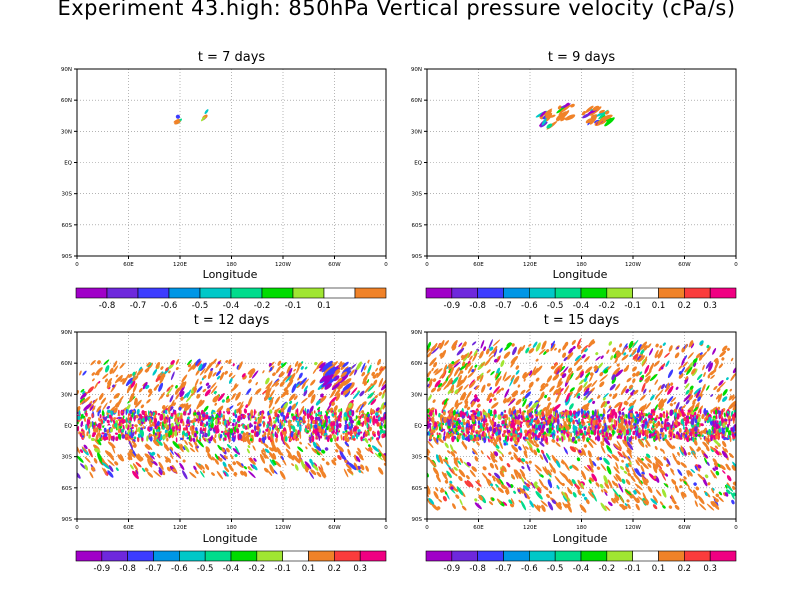 This screenshot has width=793, height=600. I want to click on x-tick-label: 60E, so click(128, 265).